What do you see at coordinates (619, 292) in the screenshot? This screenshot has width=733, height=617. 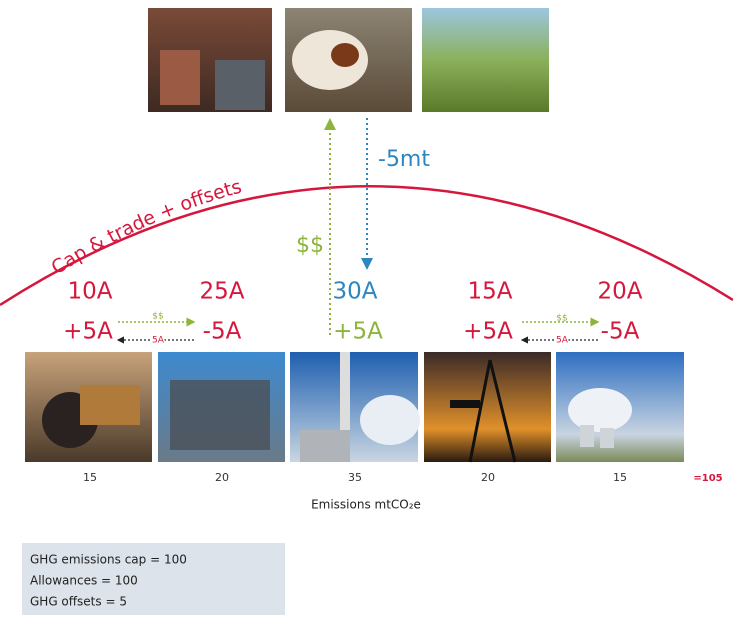 I see `allowances: 20A` at bounding box center [619, 292].